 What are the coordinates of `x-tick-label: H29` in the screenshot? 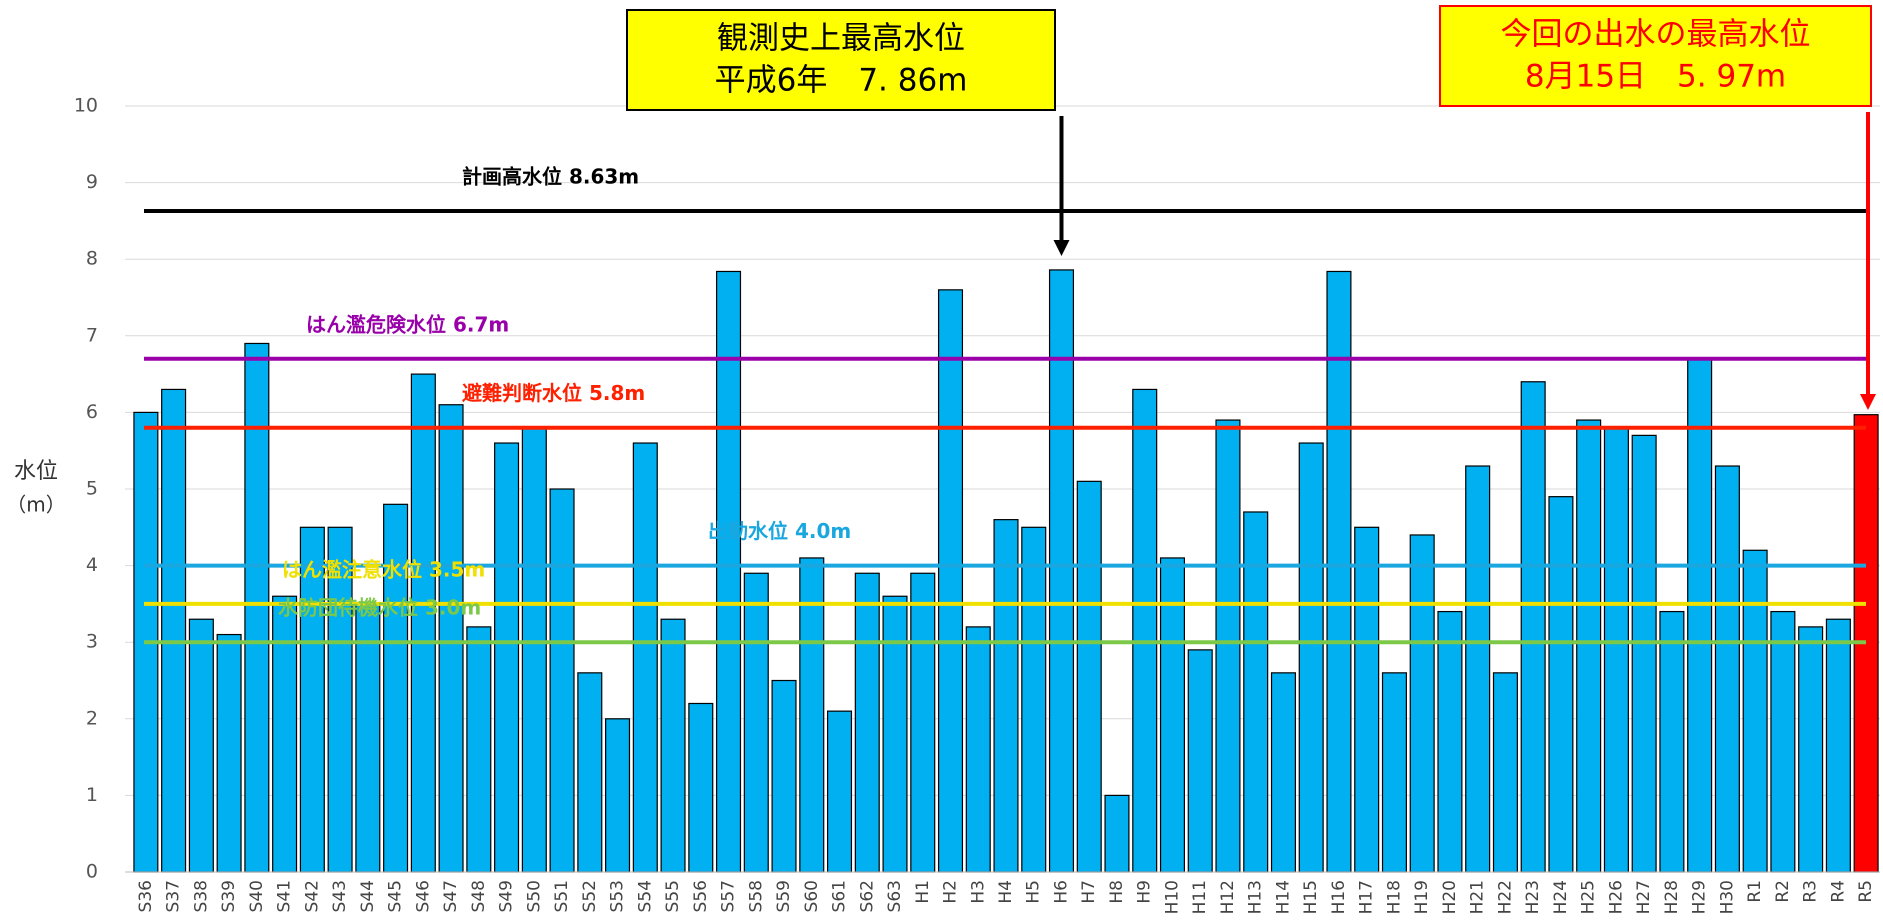 It's located at (1700, 897).